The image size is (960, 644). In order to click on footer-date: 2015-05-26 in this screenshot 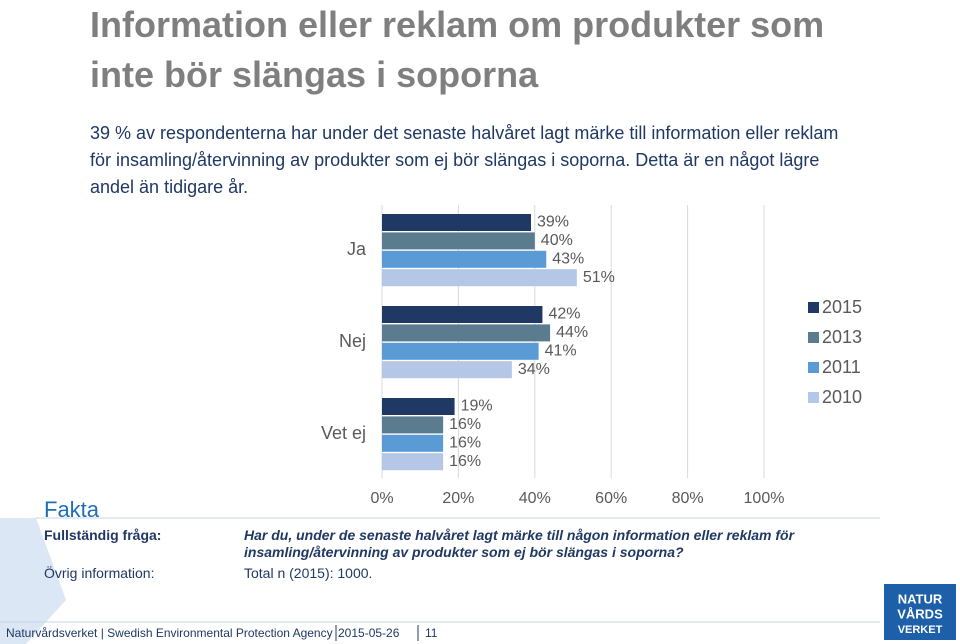, I will do `click(369, 633)`.